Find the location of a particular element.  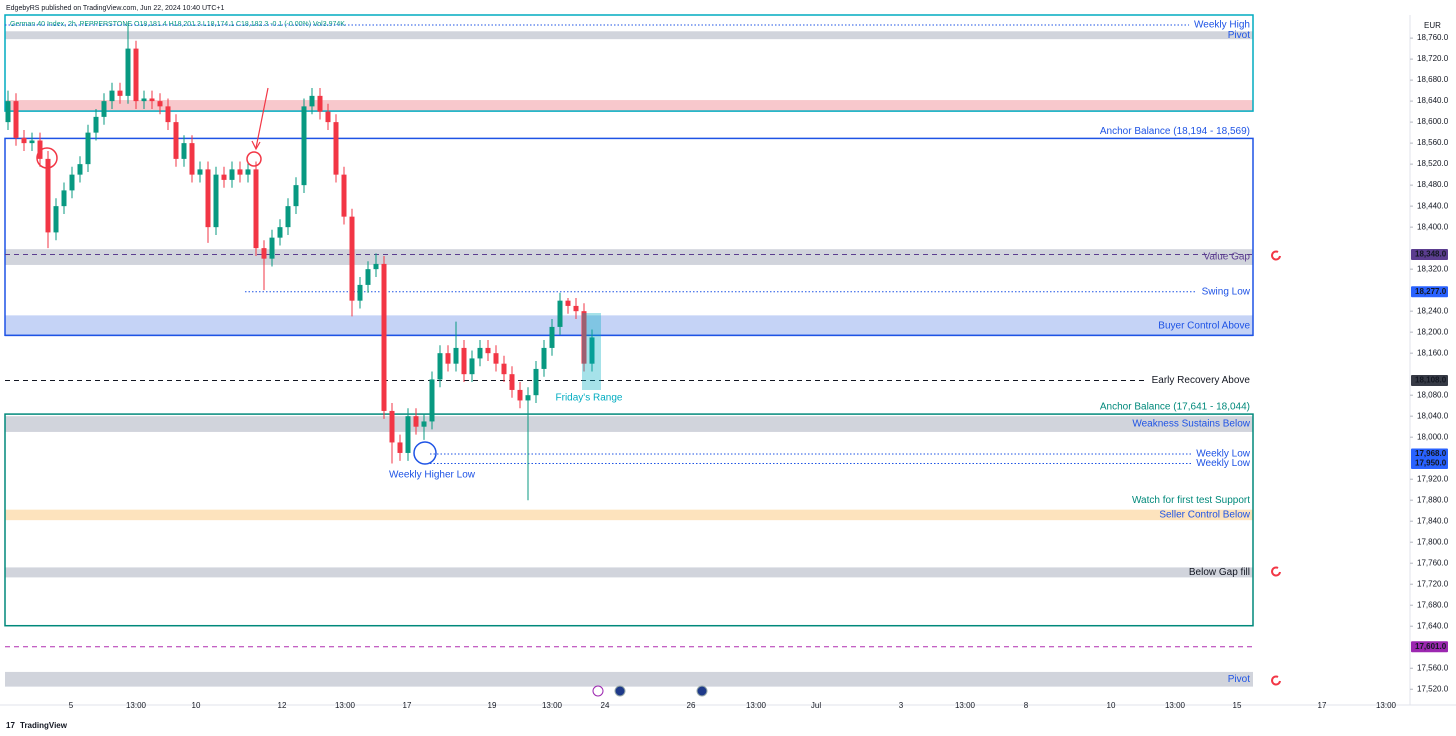

annotation: Watch for first test Support is located at coordinates (1191, 500).